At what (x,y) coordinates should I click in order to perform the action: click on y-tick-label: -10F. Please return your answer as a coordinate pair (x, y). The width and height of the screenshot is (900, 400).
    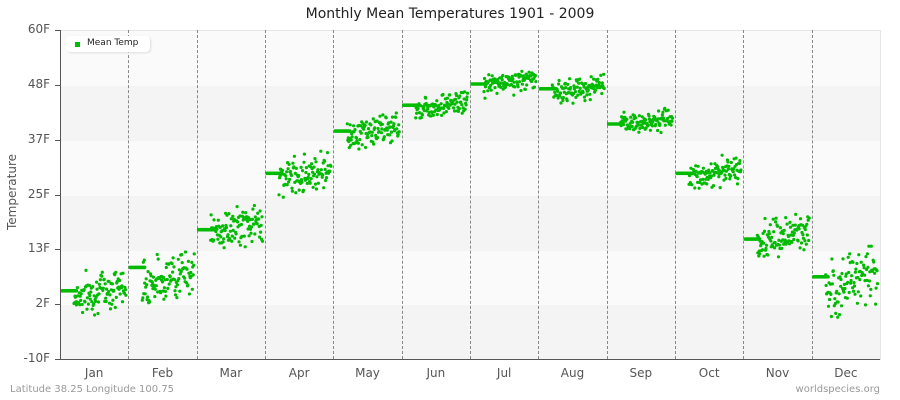
    Looking at the image, I should click on (36, 358).